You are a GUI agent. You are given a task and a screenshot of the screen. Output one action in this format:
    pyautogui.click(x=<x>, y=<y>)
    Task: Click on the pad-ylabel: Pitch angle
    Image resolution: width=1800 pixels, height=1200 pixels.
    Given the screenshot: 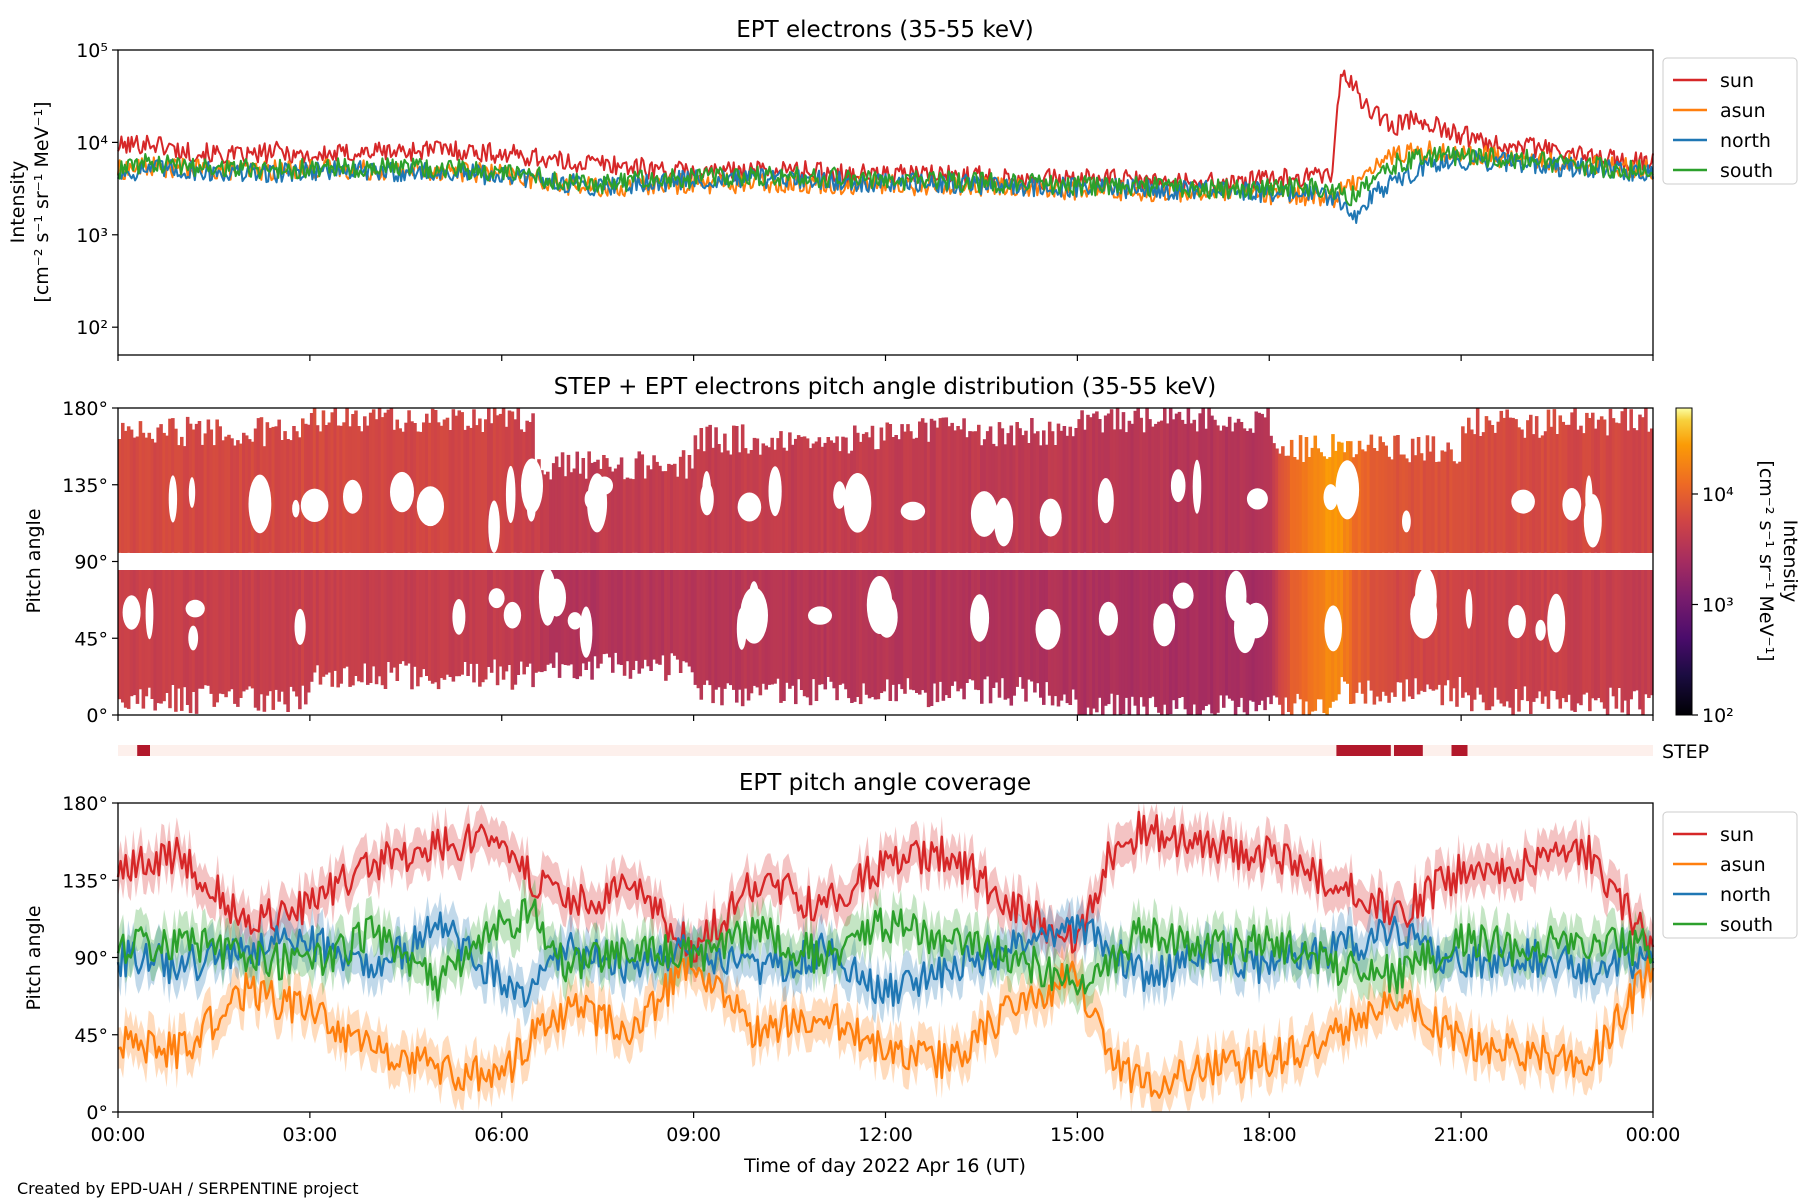 What is the action you would take?
    pyautogui.click(x=34, y=560)
    